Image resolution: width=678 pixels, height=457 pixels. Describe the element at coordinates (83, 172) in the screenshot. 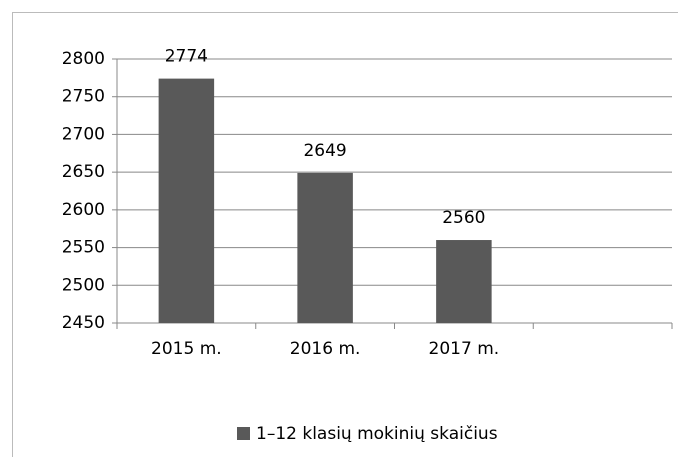

I see `y-tick-label: 2650` at that location.